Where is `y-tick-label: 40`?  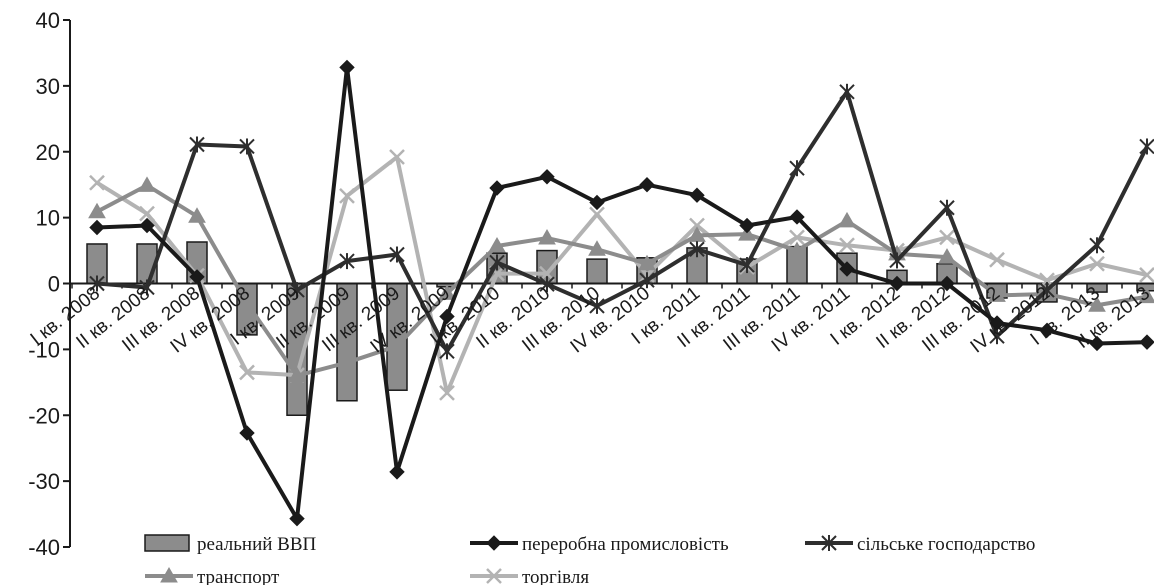
y-tick-label: 40 is located at coordinates (48, 20).